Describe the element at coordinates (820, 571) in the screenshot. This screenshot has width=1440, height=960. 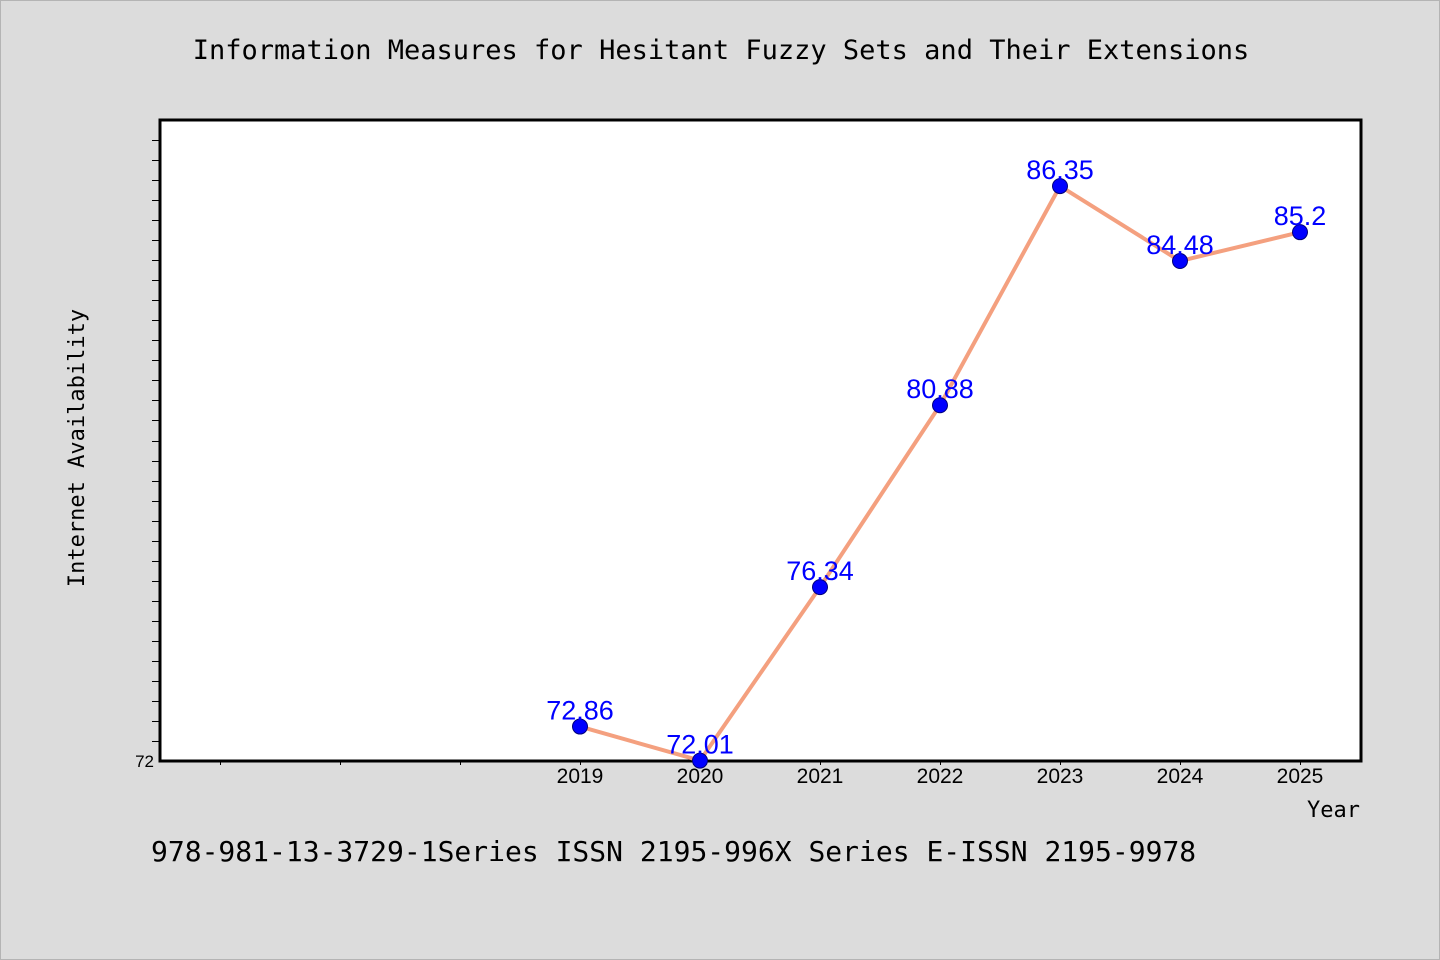
I see `data-label: 76.34` at that location.